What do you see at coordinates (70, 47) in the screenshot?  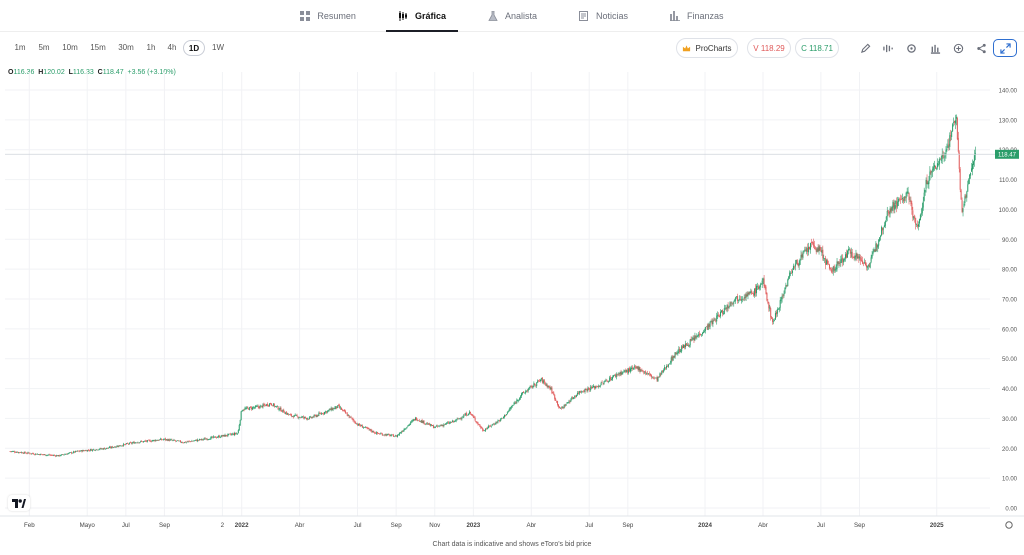 I see `timeframe-2: 10m` at bounding box center [70, 47].